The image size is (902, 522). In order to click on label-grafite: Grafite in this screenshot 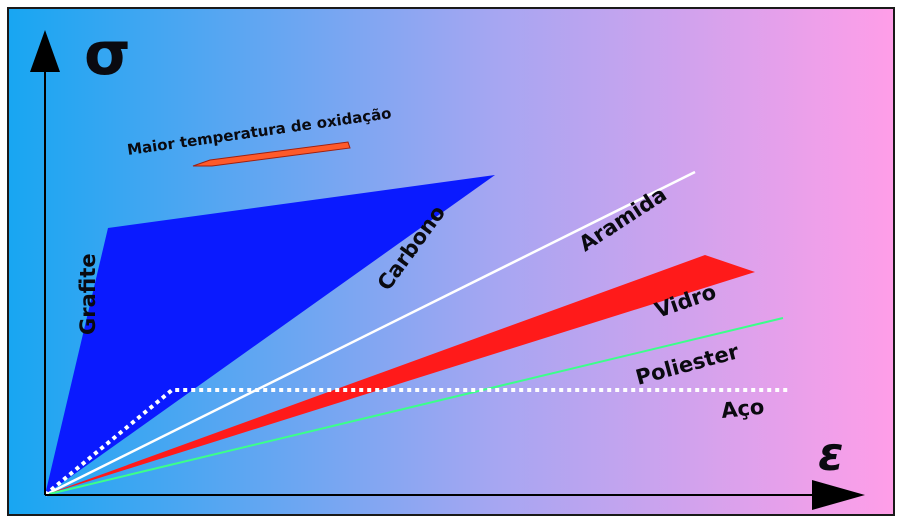, I will do `click(88, 294)`.